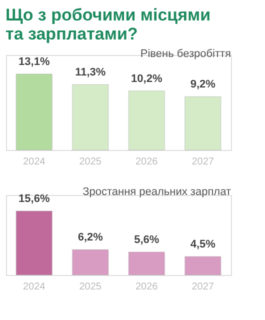 Image resolution: width=265 pixels, height=320 pixels. I want to click on data-label: 10,2%, so click(146, 78).